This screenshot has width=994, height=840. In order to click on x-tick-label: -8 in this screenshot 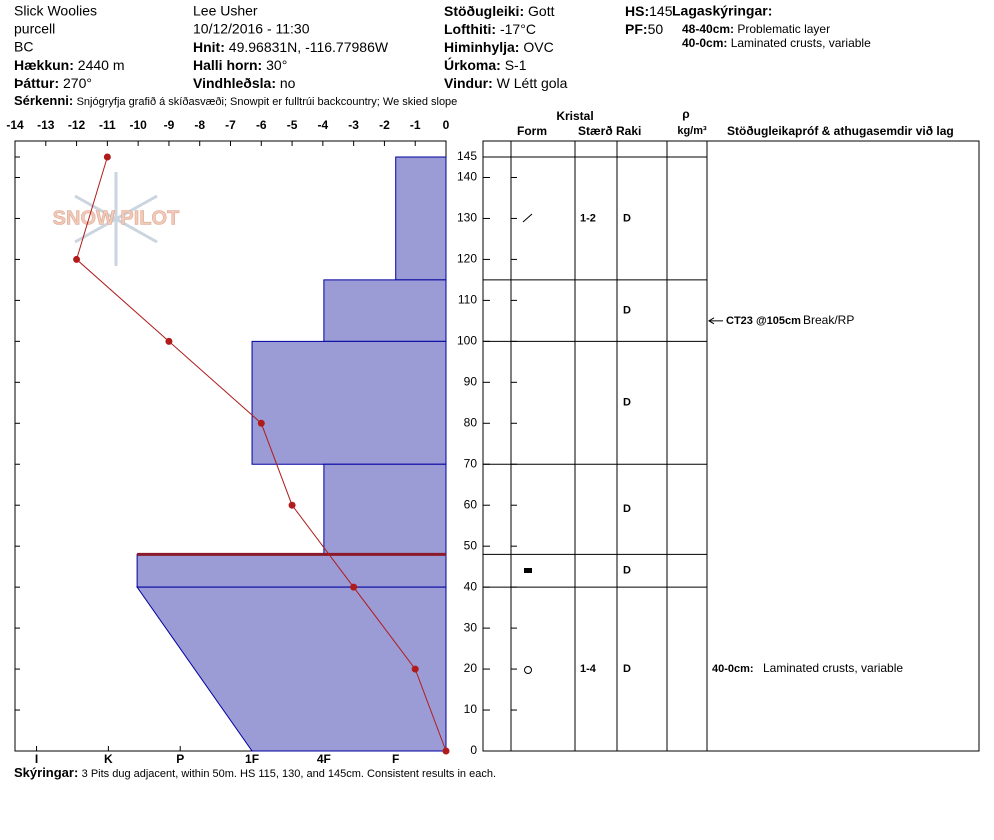, I will do `click(199, 125)`.